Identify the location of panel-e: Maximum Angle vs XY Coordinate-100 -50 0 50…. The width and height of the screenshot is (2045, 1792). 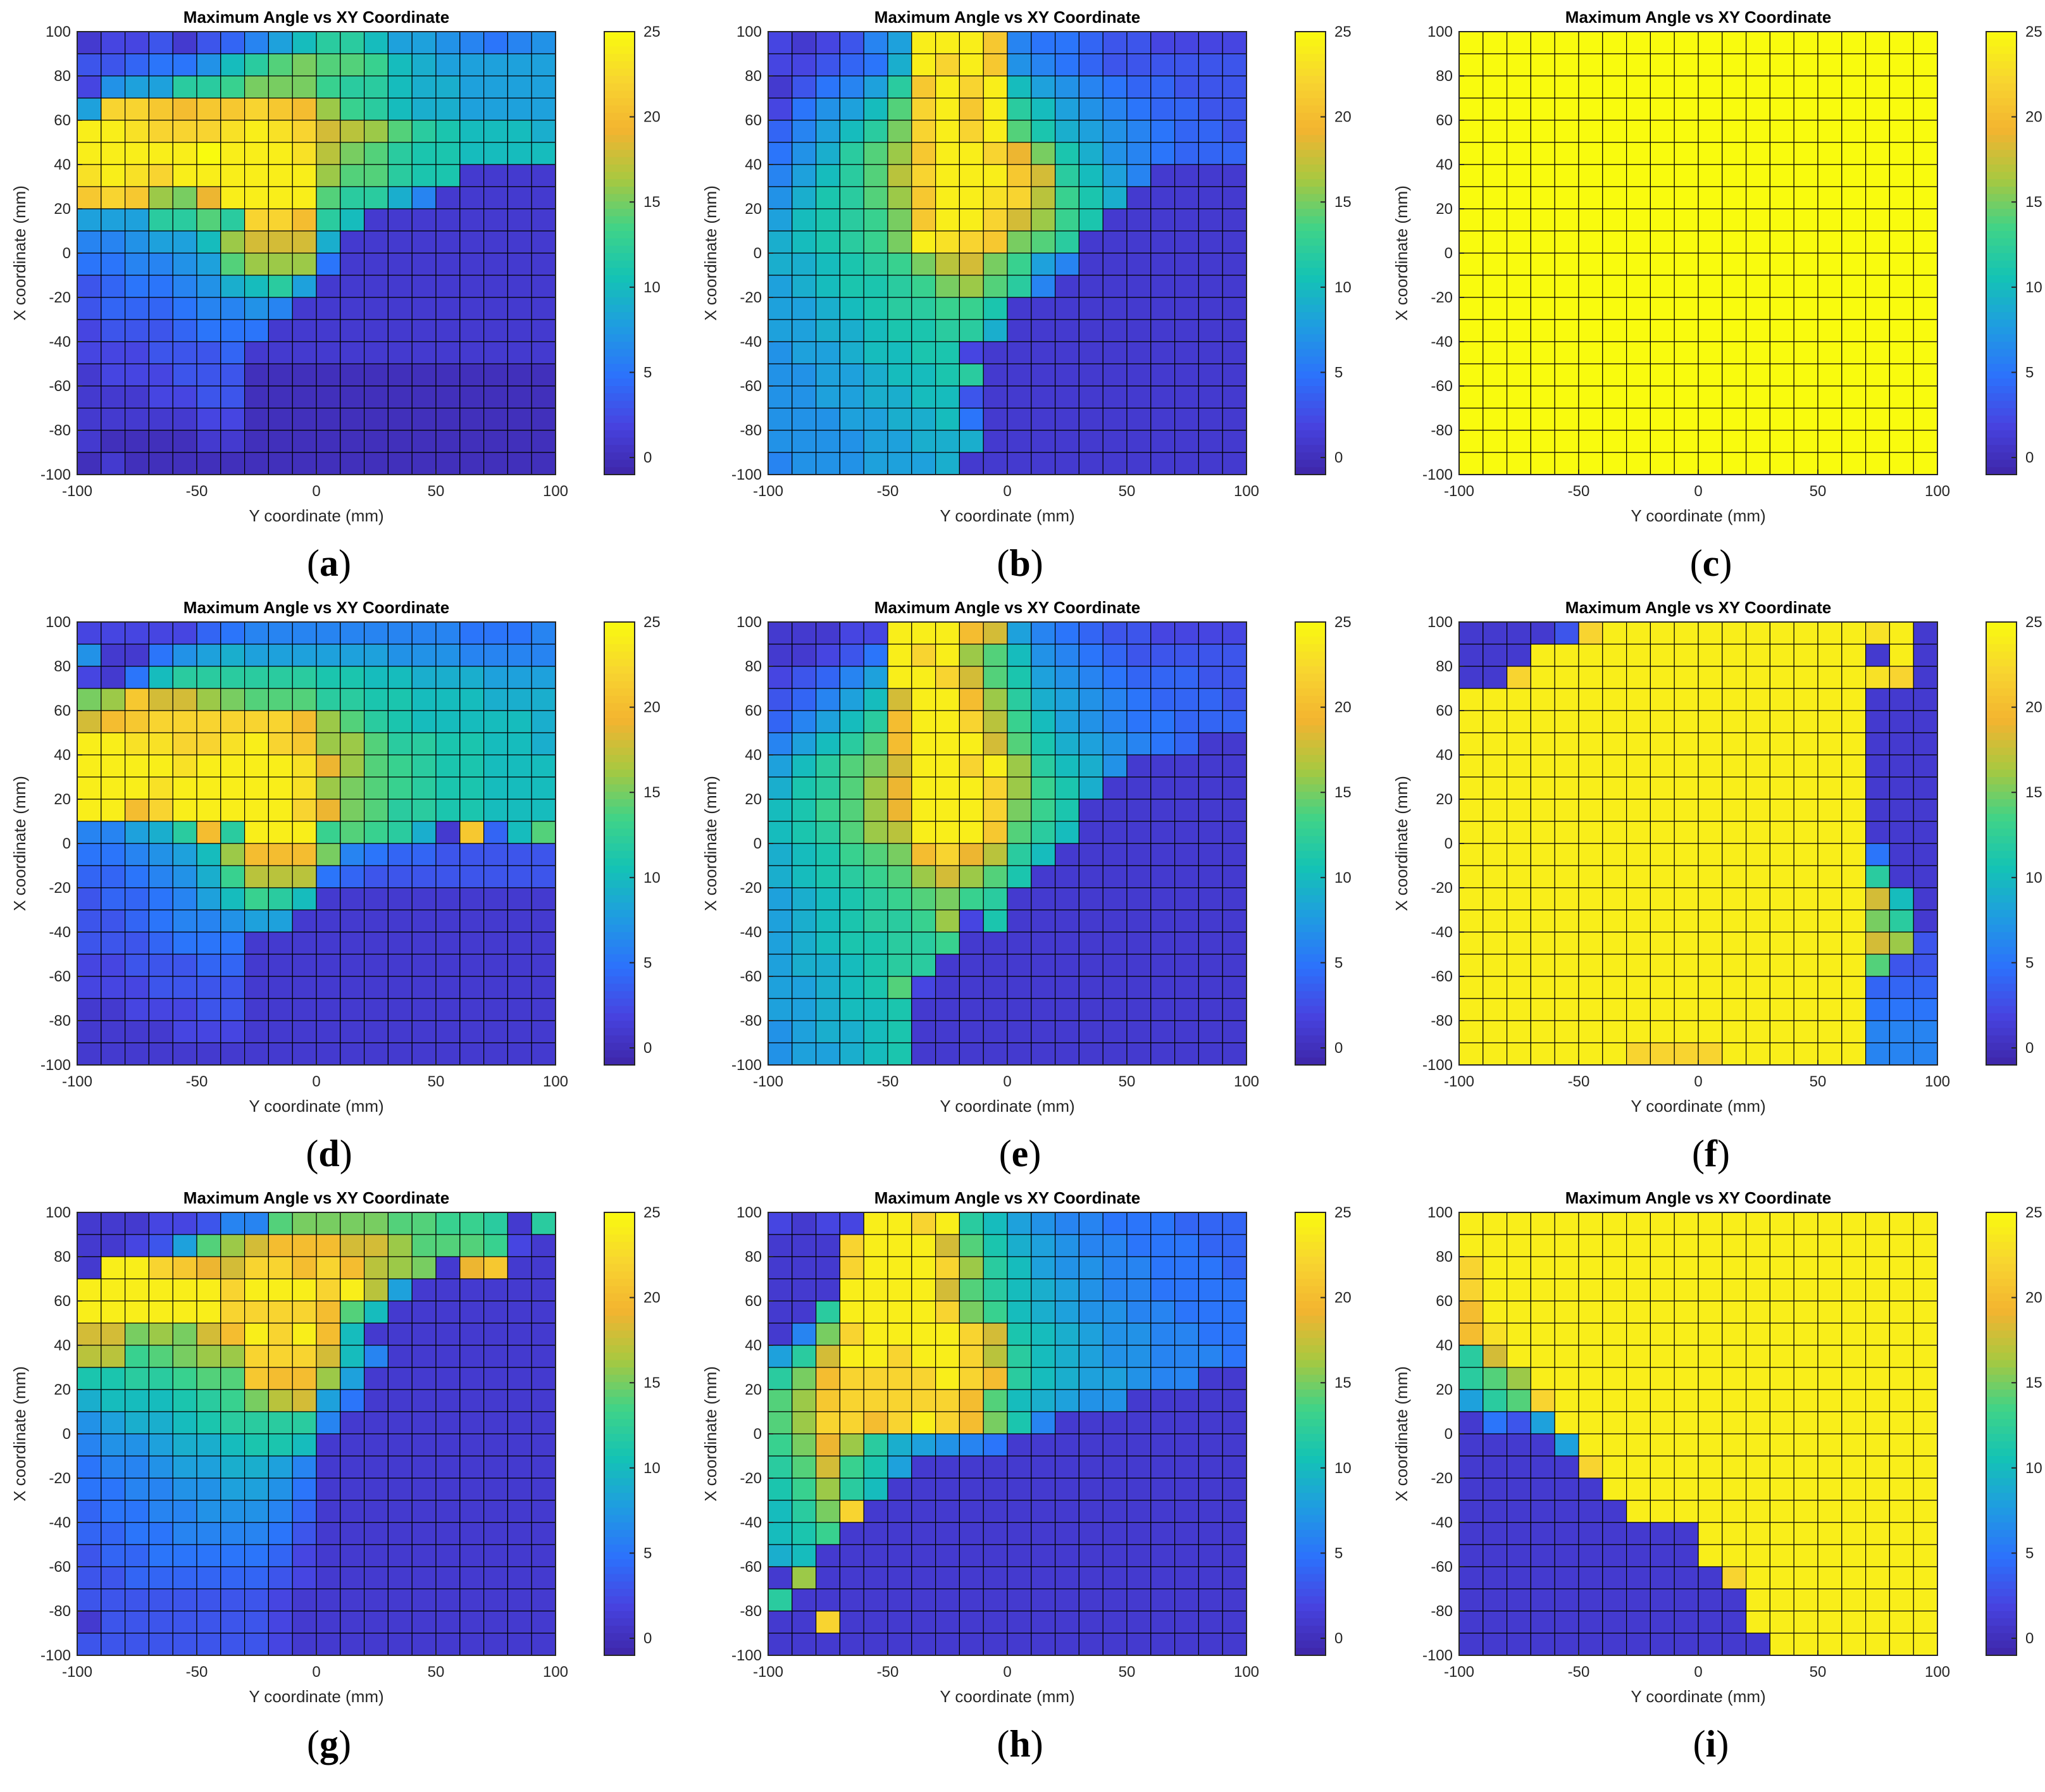
(1026, 886).